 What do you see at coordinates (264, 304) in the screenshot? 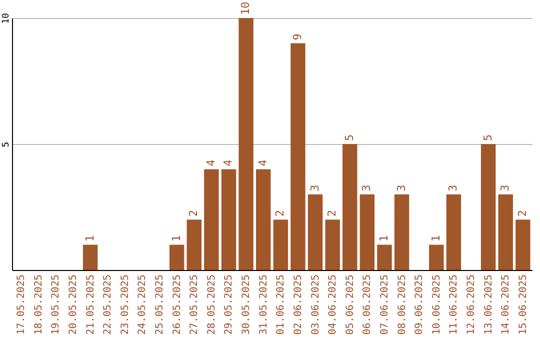
I see `x-tick-label: 31.05.2025` at bounding box center [264, 304].